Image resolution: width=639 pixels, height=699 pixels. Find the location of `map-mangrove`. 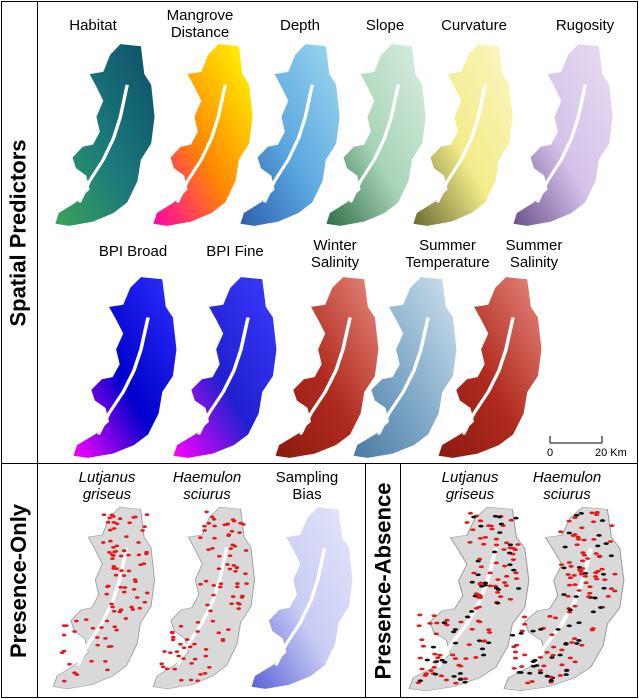

map-mangrove is located at coordinates (203, 135).